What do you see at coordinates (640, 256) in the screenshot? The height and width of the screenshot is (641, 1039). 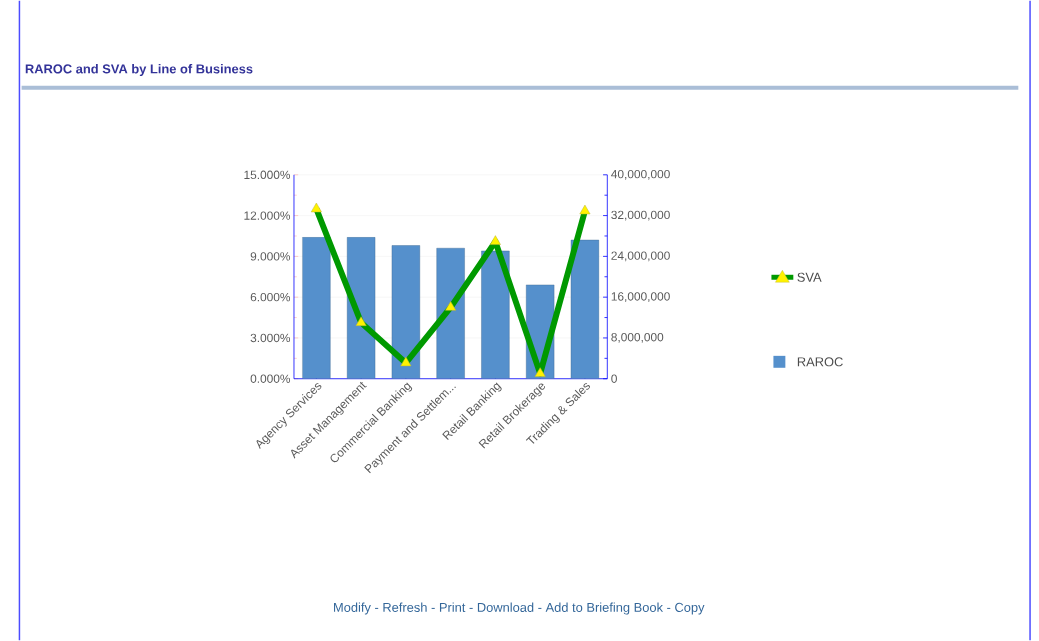 I see `y2-tick-label: 24,000,000` at bounding box center [640, 256].